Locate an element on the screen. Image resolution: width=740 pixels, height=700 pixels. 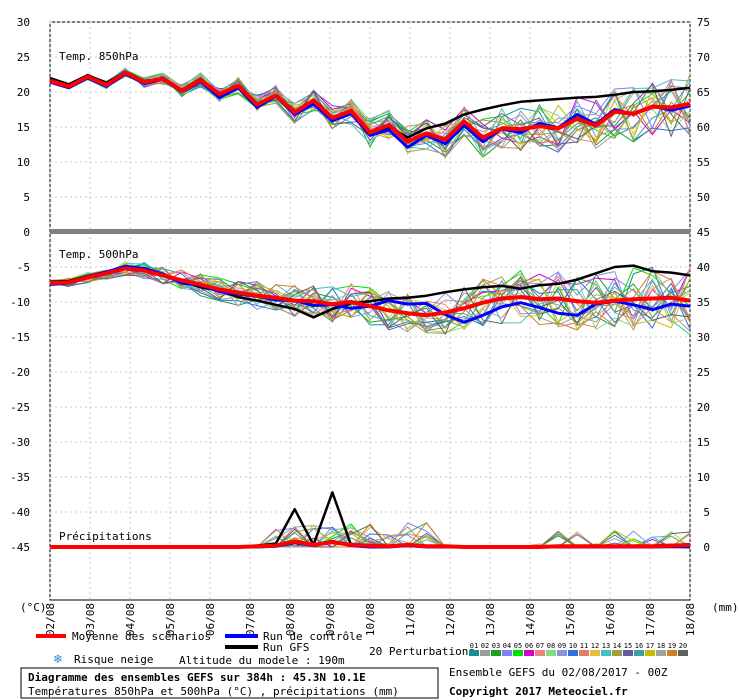
perturbation-id-06: 06 is located at coordinates (529, 646).